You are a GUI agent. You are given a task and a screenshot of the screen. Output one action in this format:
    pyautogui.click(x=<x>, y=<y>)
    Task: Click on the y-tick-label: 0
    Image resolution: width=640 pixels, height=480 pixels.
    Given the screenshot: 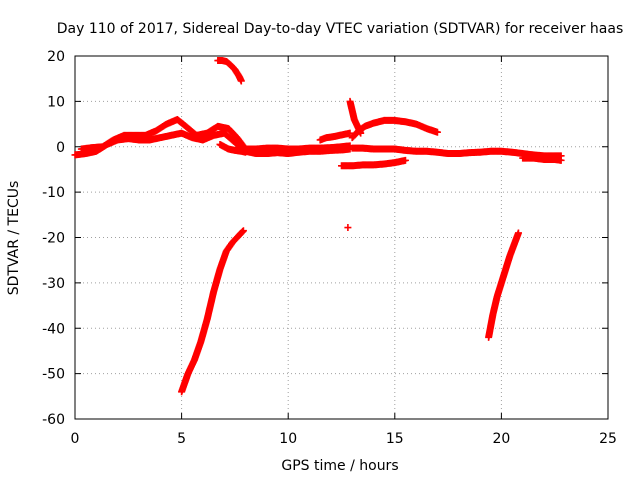 What is the action you would take?
    pyautogui.click(x=60, y=148)
    